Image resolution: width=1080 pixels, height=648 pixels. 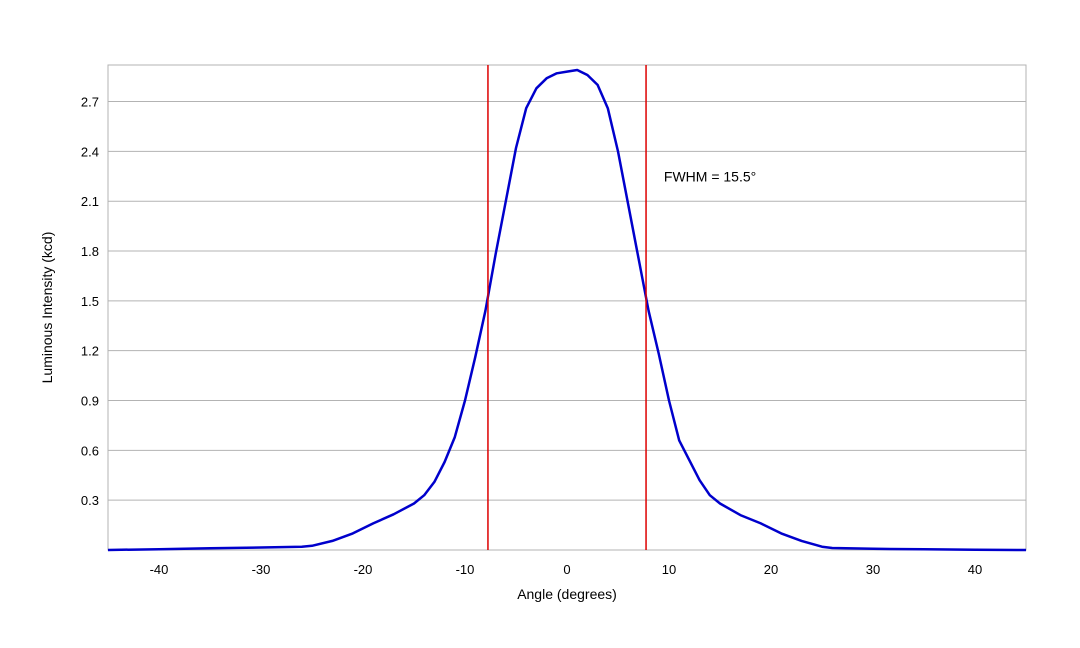 I want to click on y-tick-label: 0.3, so click(x=90, y=500).